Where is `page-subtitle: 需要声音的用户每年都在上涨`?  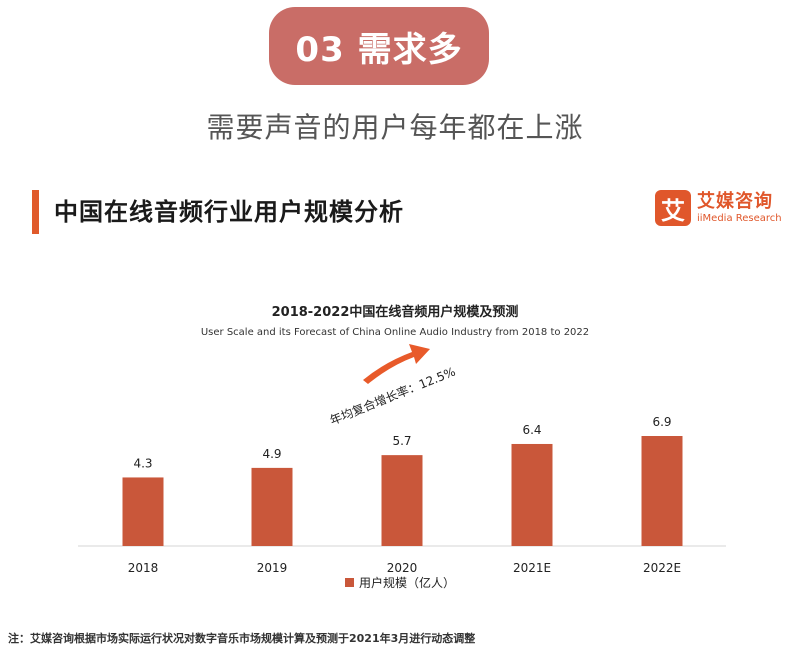
page-subtitle: 需要声音的用户每年都在上涨 is located at coordinates (395, 127).